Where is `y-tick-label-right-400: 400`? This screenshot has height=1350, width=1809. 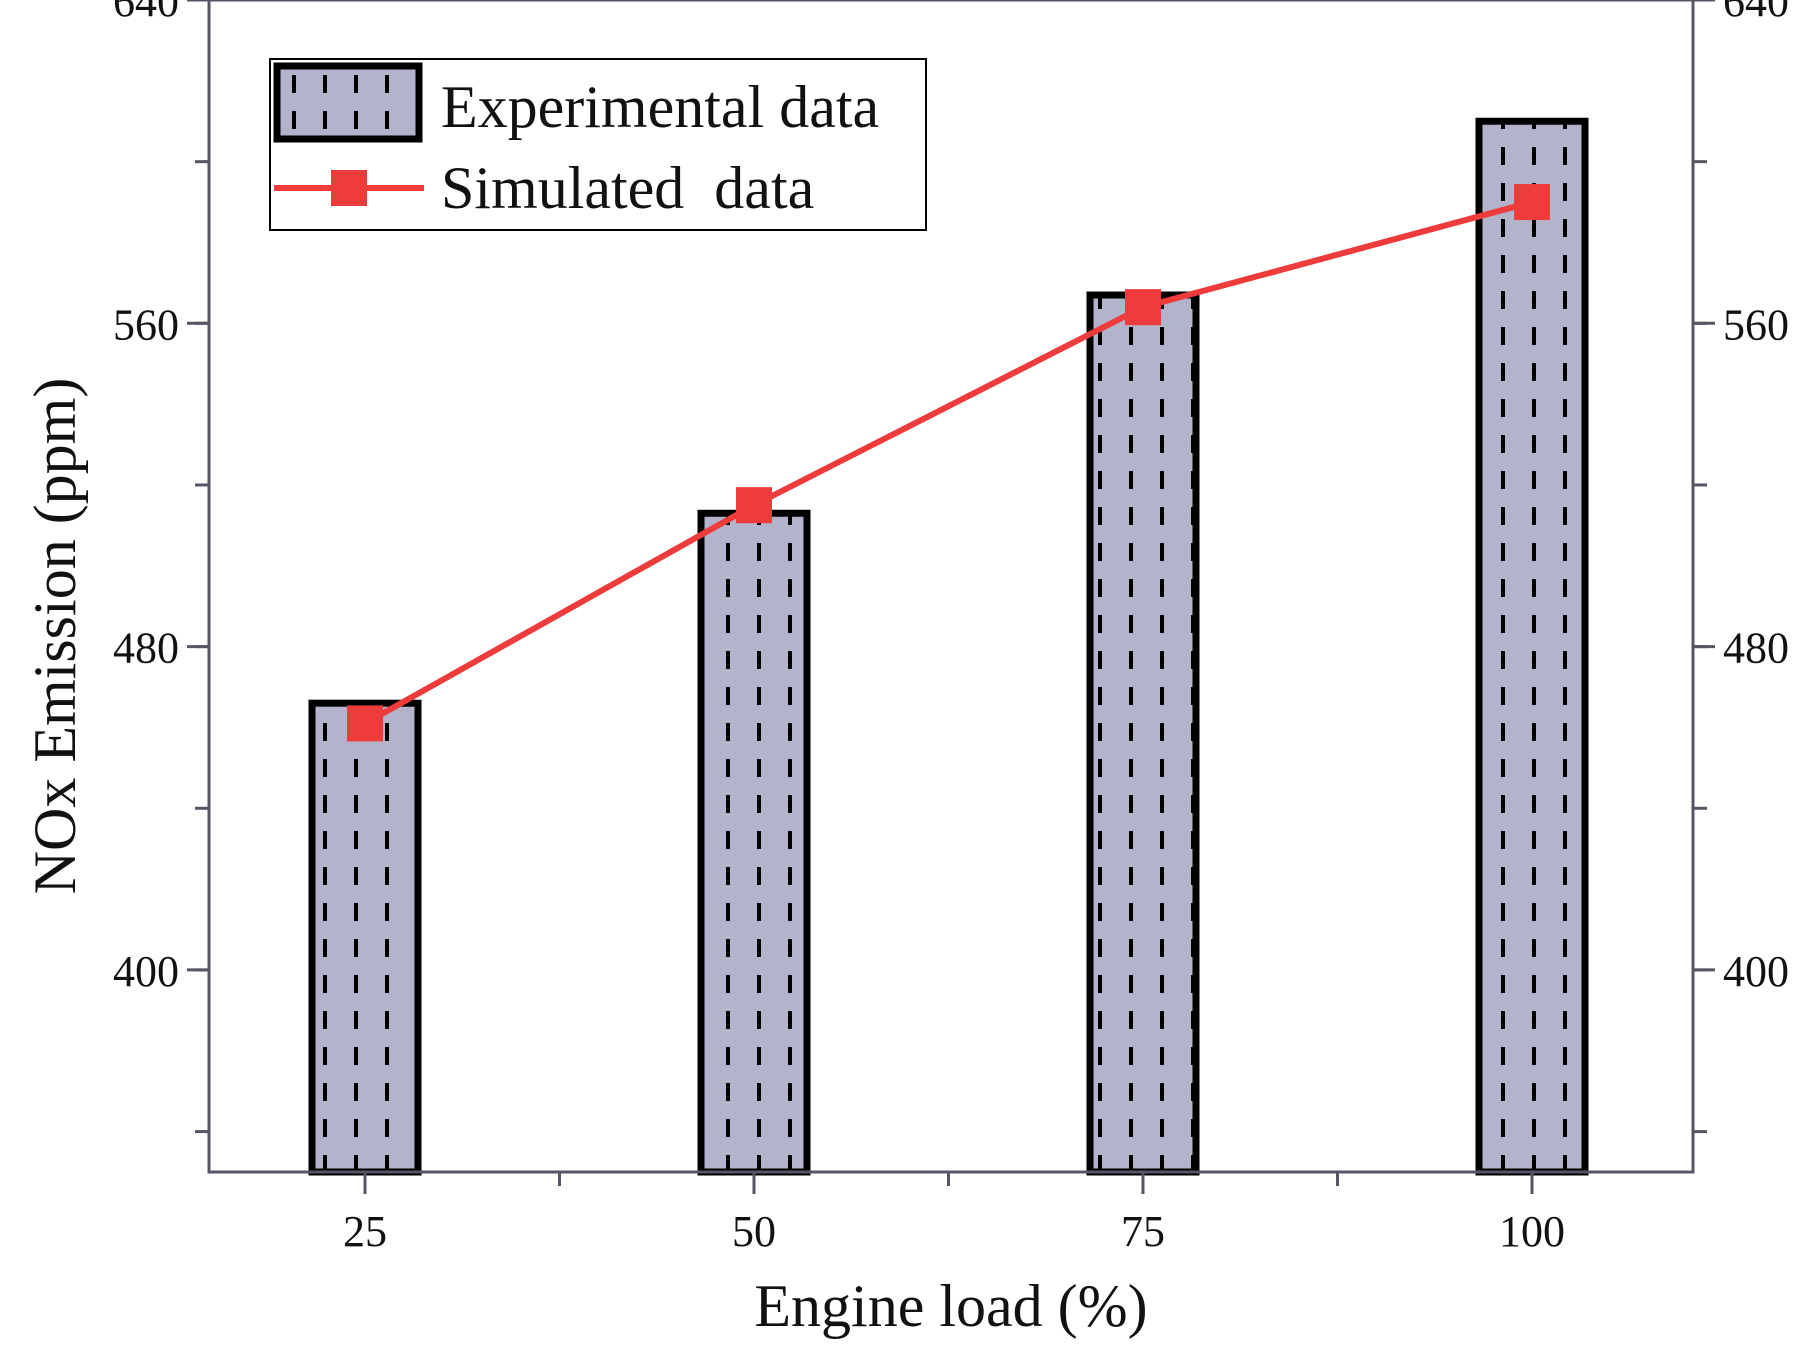
y-tick-label-right-400: 400 is located at coordinates (1756, 971).